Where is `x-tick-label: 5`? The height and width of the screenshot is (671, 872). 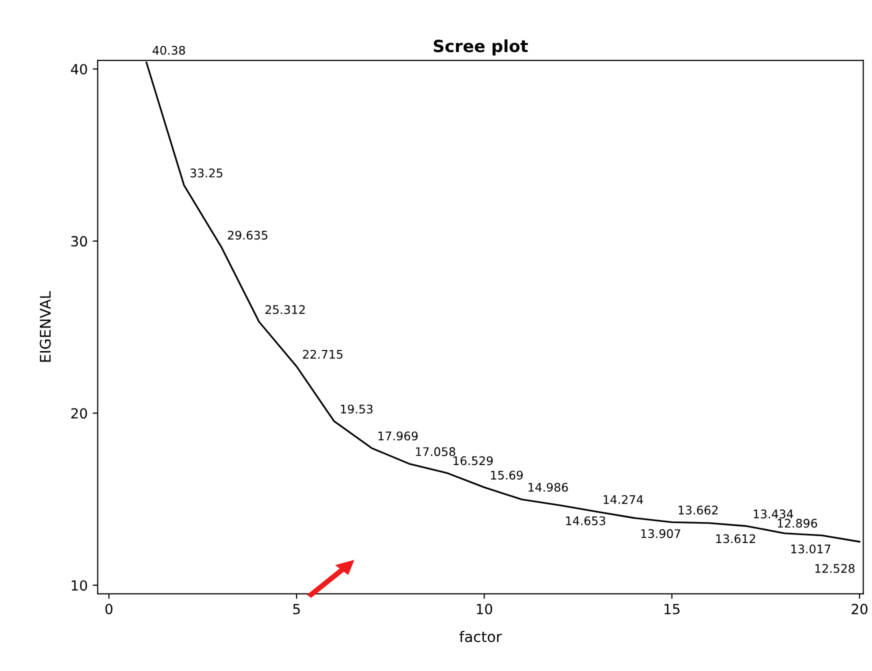 x-tick-label: 5 is located at coordinates (296, 609).